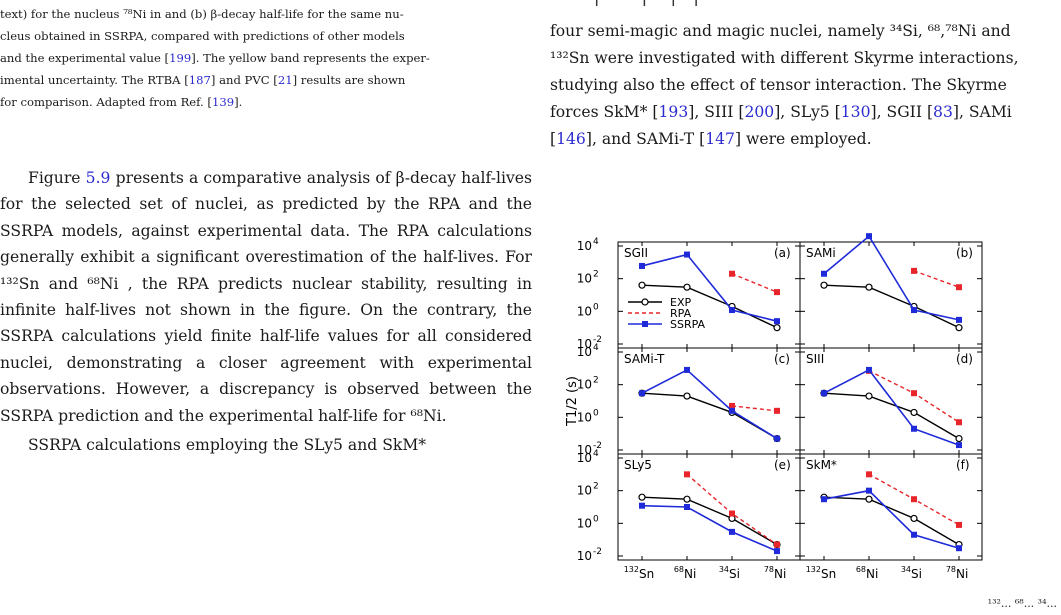  What do you see at coordinates (645, 302) in the screenshot?
I see `legend-marker-exp` at bounding box center [645, 302].